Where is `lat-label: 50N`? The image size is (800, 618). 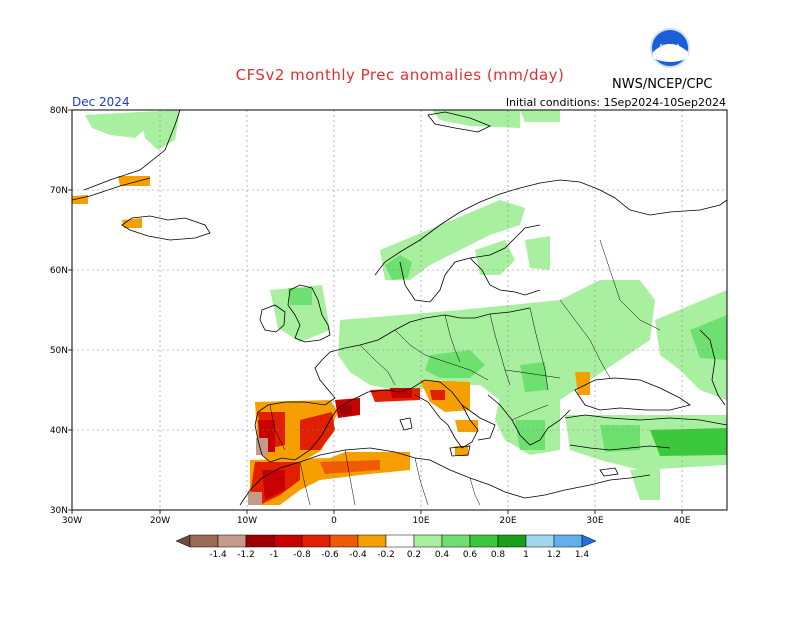 lat-label: 50N is located at coordinates (59, 351).